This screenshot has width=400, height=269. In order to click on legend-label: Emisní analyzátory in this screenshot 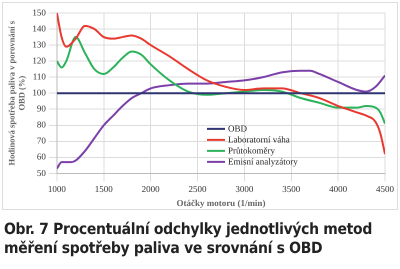, I will do `click(263, 161)`.